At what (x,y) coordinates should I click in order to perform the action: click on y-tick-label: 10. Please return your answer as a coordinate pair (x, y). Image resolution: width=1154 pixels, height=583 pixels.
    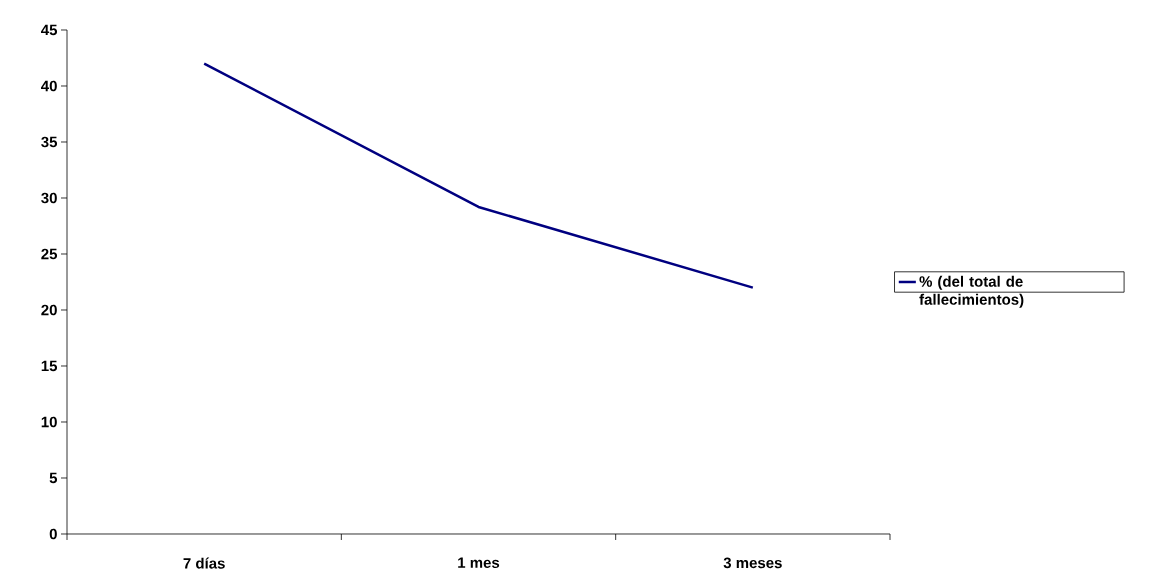
    Looking at the image, I should click on (49, 422).